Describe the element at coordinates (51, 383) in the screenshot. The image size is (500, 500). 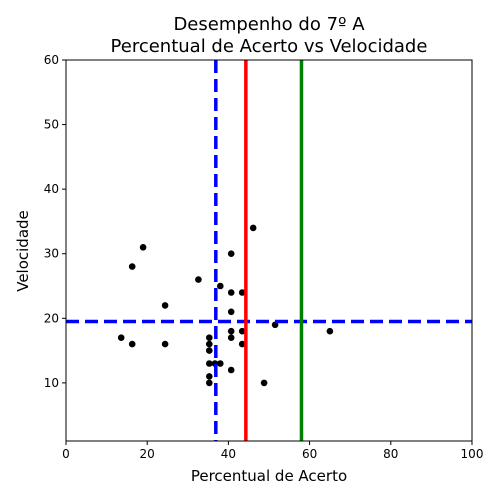
I see `y-tick-label: 10` at that location.